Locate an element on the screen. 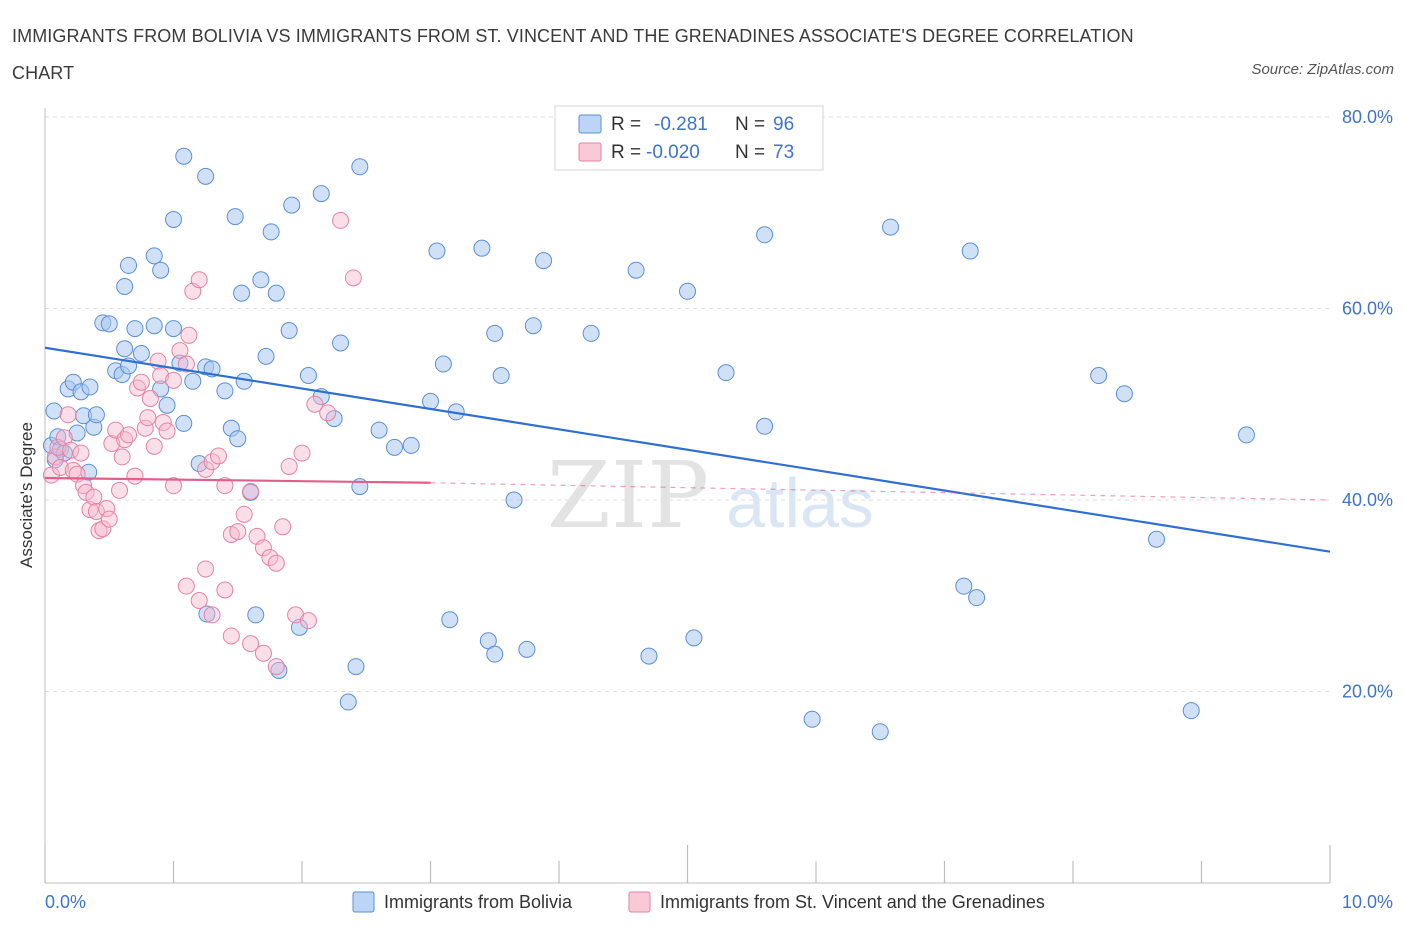  legend-top-swatch-bolivia is located at coordinates (590, 124).